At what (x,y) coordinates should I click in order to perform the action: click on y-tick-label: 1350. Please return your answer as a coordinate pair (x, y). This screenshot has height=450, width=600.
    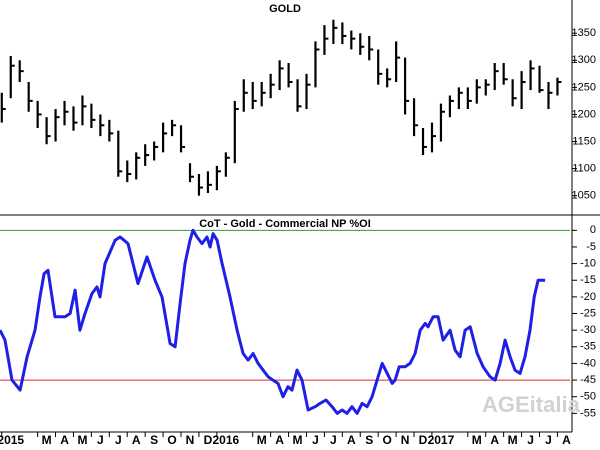
    Looking at the image, I should click on (584, 33).